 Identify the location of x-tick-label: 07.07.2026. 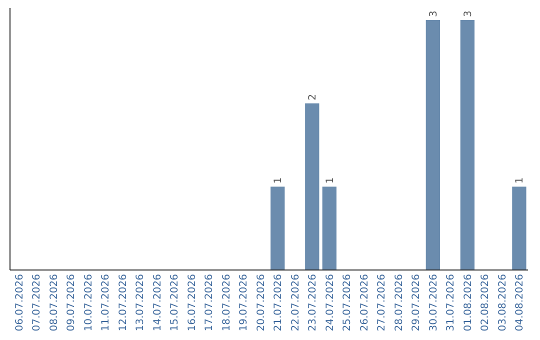
(37, 303).